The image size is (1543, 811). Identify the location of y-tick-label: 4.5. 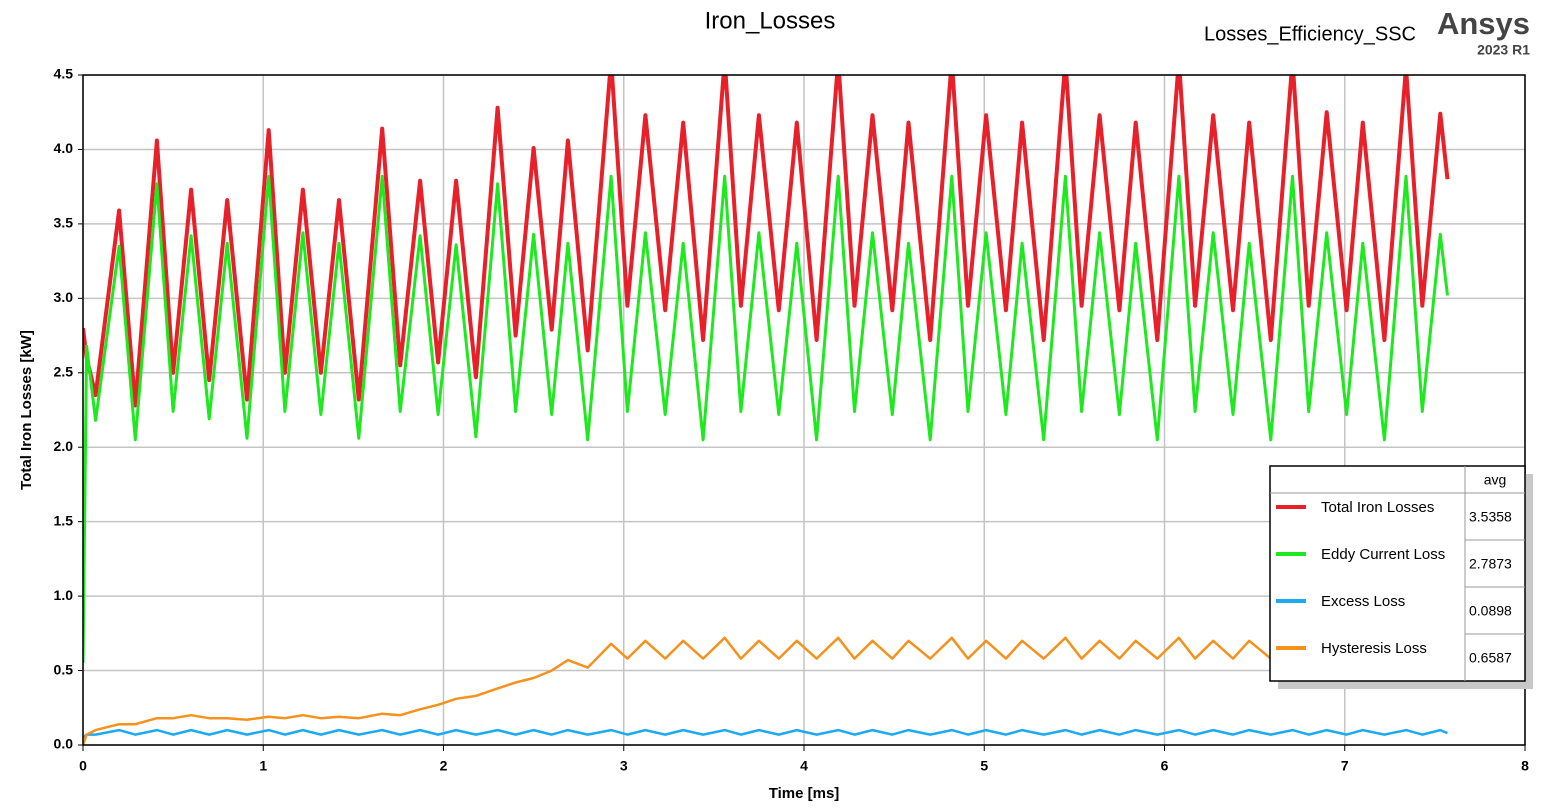
(64, 74).